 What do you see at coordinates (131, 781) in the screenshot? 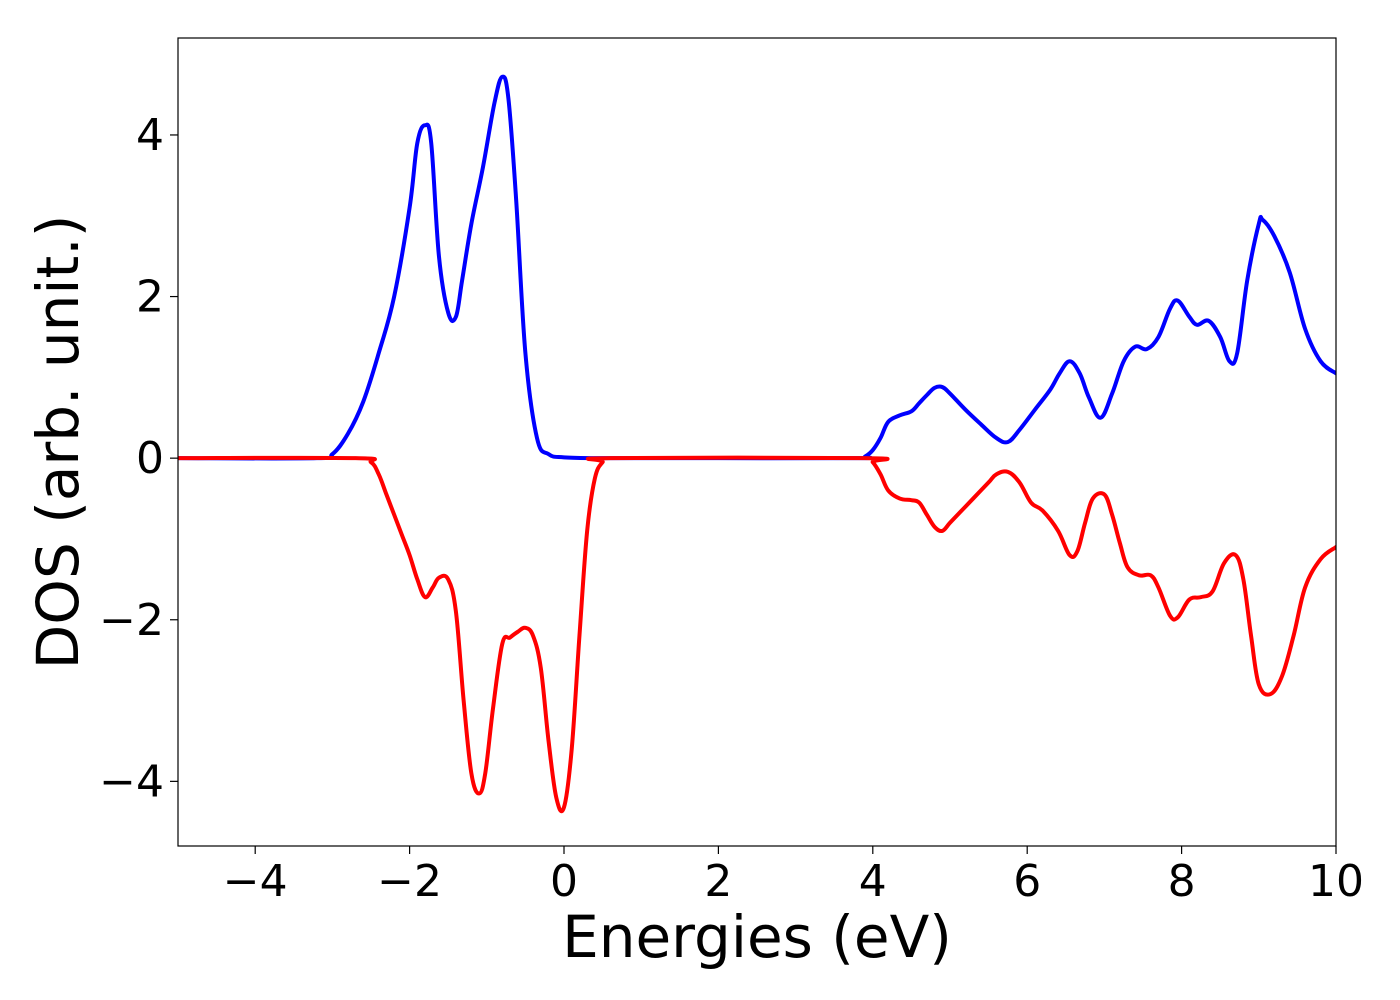
I see `y-tick-label: −4` at bounding box center [131, 781].